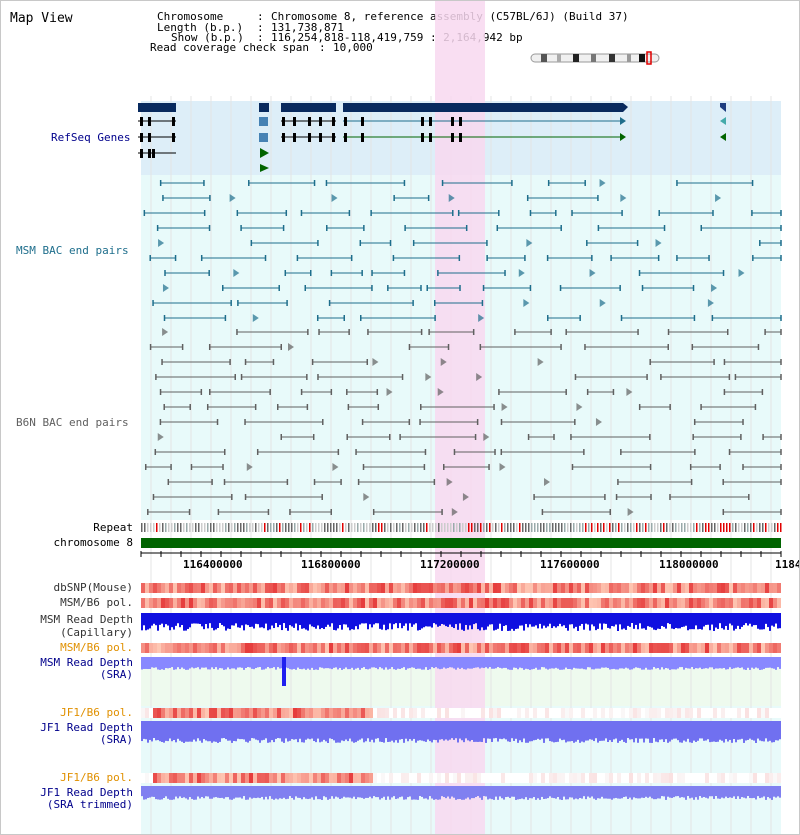  I want to click on track-label-jf1-depth-trim: JF1 Read Depth, so click(86, 792).